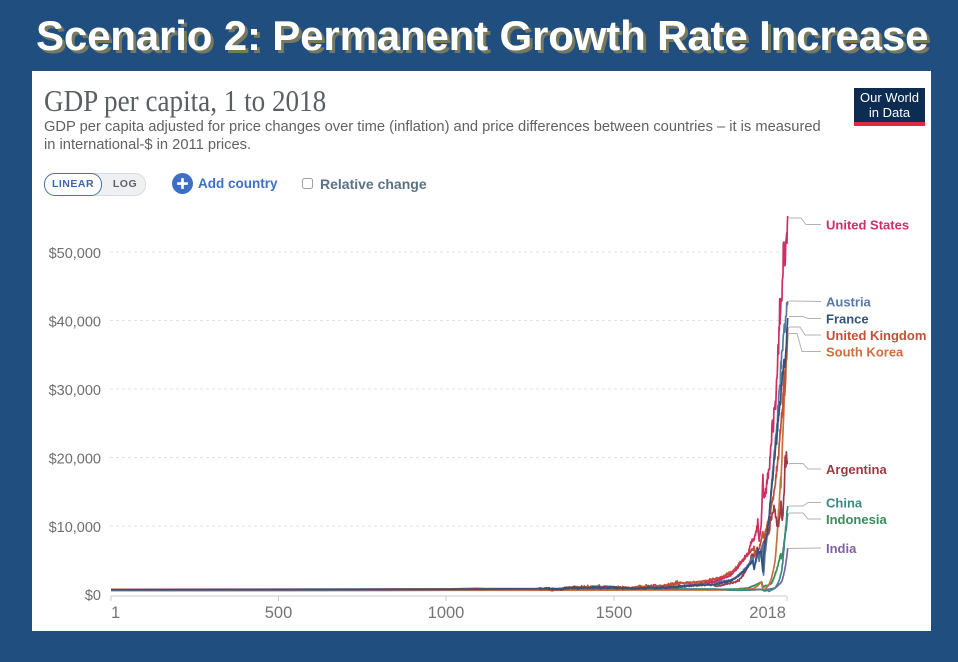 Image resolution: width=958 pixels, height=662 pixels. I want to click on svg-text: 1500, so click(614, 613).